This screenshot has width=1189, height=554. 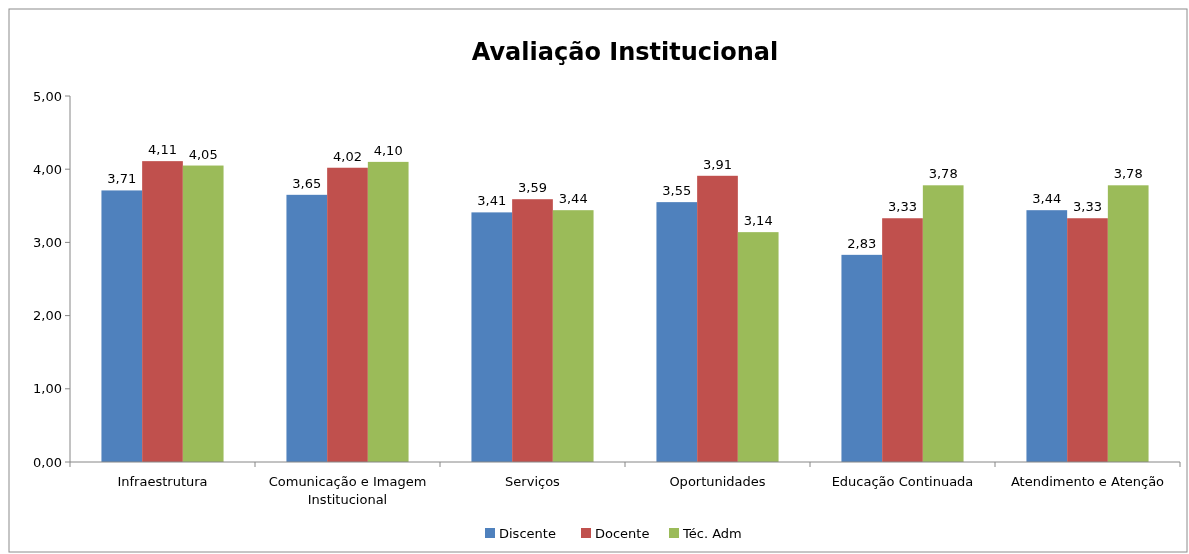 What do you see at coordinates (533, 481) in the screenshot?
I see `x-tick-label: Serviços` at bounding box center [533, 481].